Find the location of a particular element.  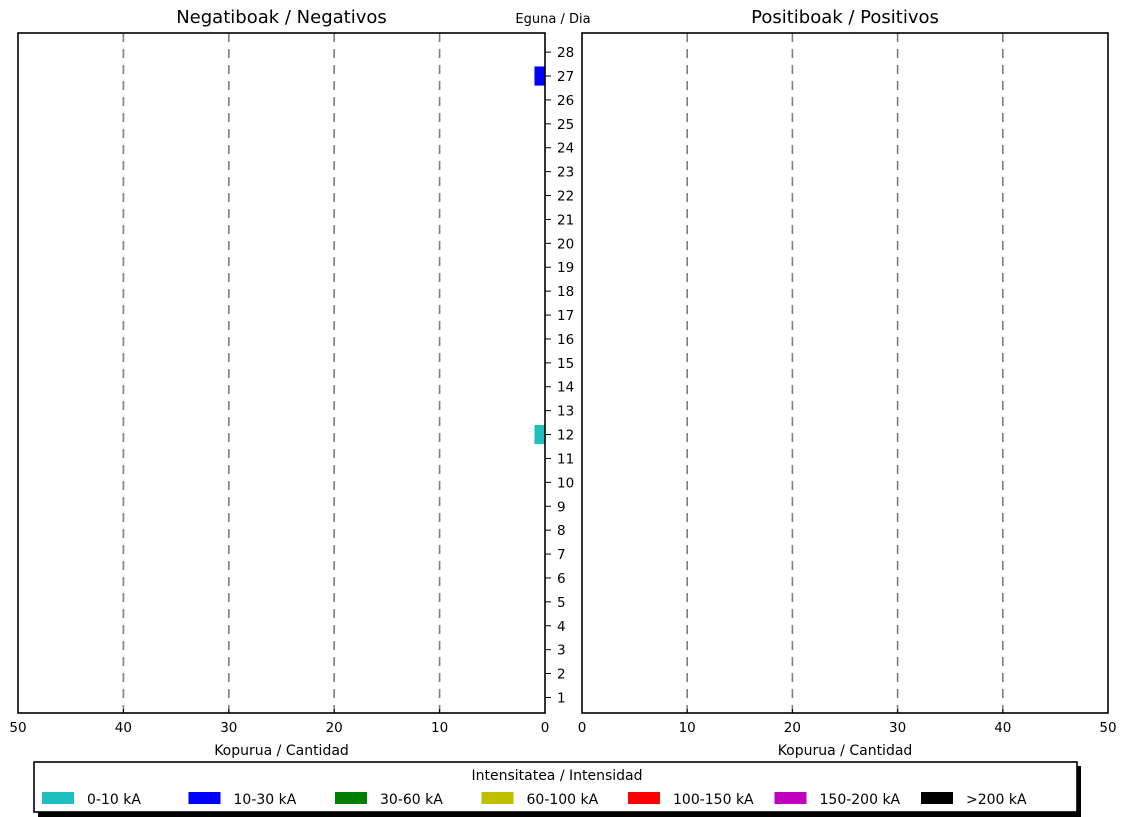

day-label: 9 is located at coordinates (561, 507).